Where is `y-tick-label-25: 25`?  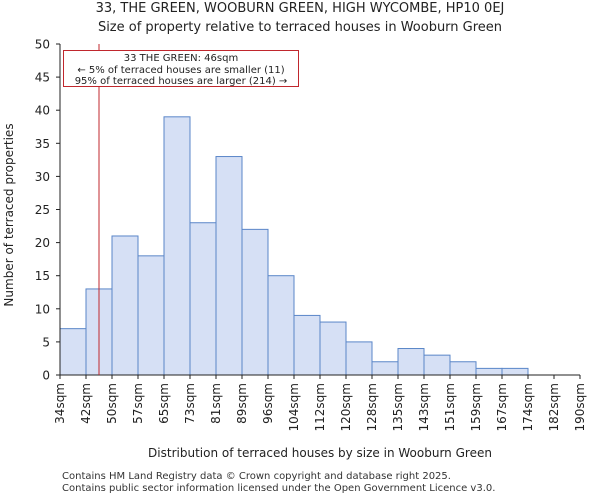 y-tick-label-25: 25 is located at coordinates (42, 210).